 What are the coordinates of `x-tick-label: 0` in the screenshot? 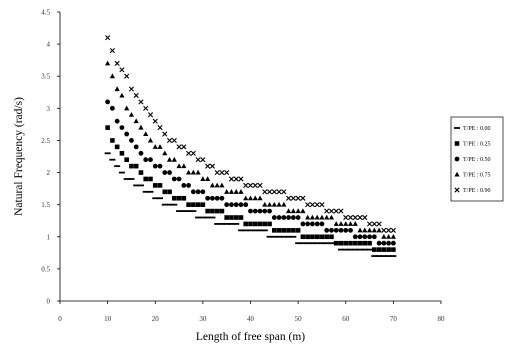 It's located at (60, 319).